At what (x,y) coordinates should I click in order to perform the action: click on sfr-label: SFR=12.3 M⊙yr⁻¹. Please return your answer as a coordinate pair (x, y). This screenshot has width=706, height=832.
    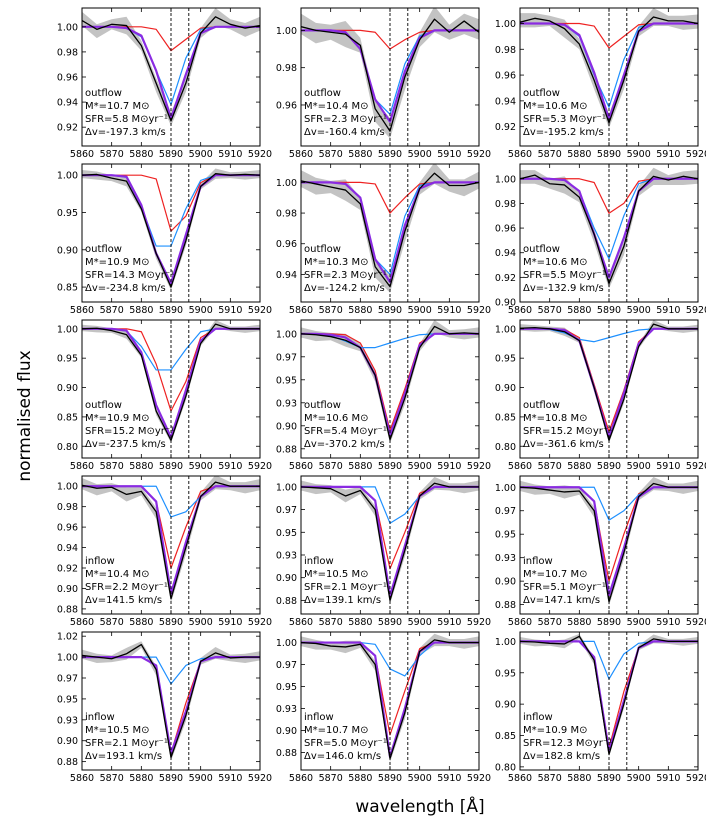
    Looking at the image, I should click on (567, 743).